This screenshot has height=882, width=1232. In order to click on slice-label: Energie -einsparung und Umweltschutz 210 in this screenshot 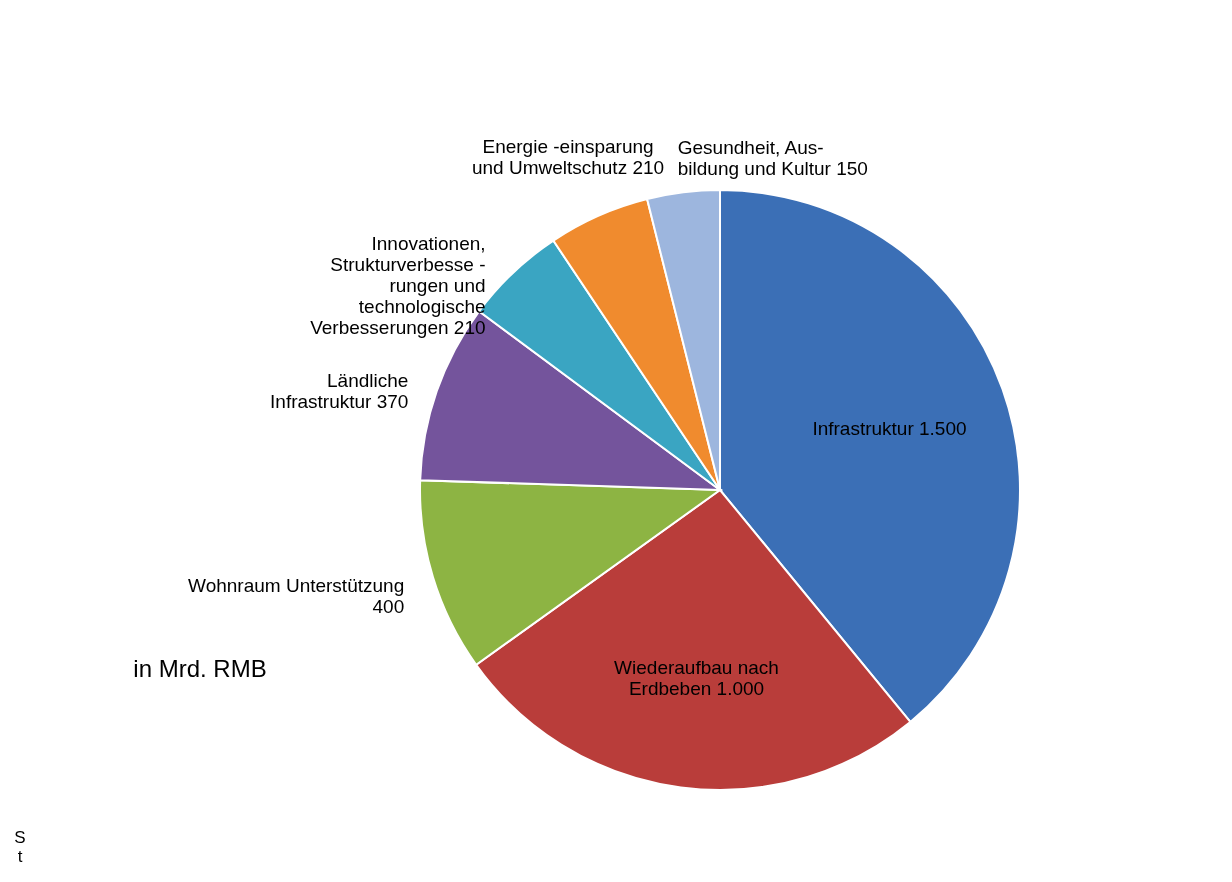, I will do `click(568, 157)`.